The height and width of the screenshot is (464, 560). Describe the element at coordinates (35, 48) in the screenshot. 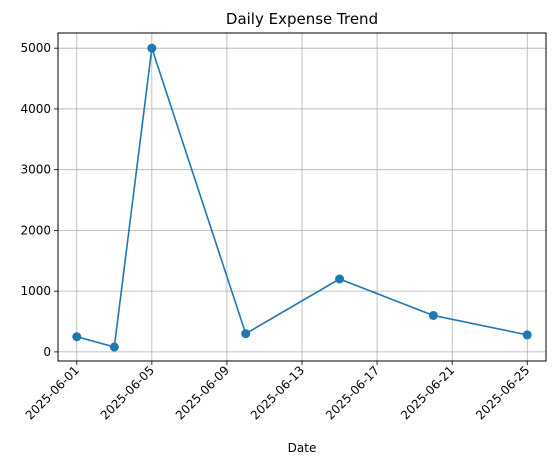

I see `y-tick-label: 5000` at that location.